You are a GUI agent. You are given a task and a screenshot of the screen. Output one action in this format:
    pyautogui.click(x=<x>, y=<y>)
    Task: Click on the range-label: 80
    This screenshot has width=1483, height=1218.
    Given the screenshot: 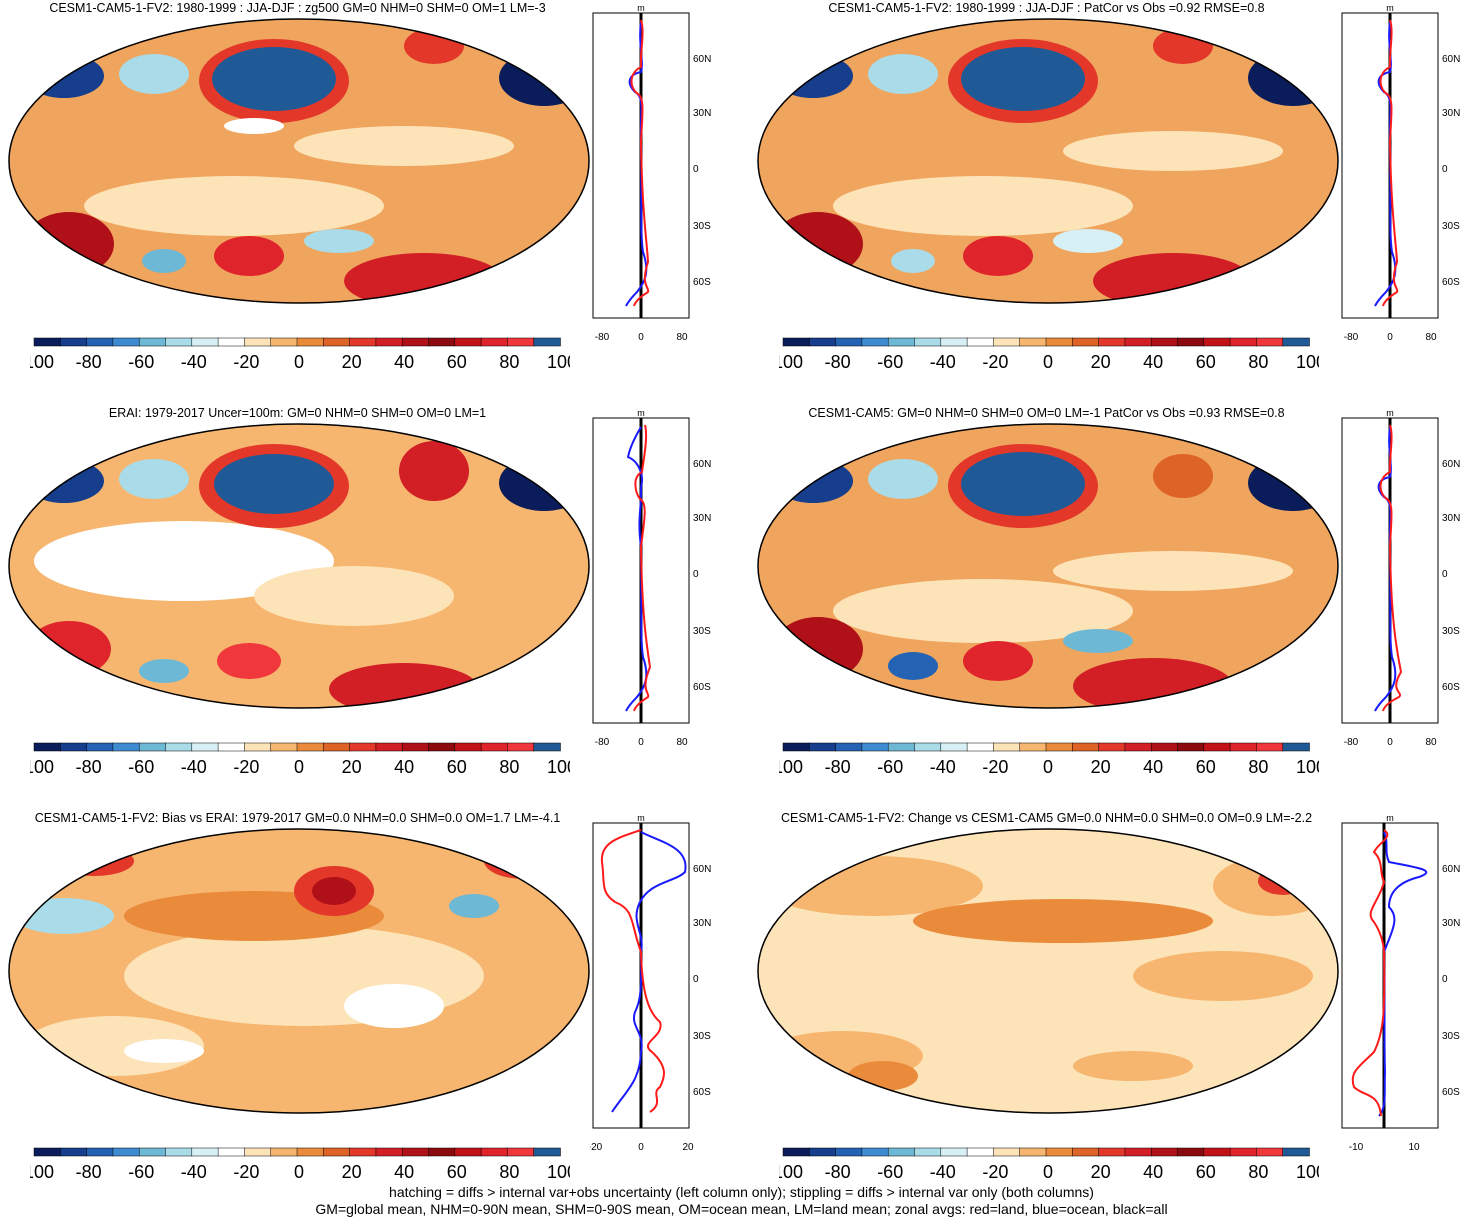 What is the action you would take?
    pyautogui.click(x=682, y=337)
    